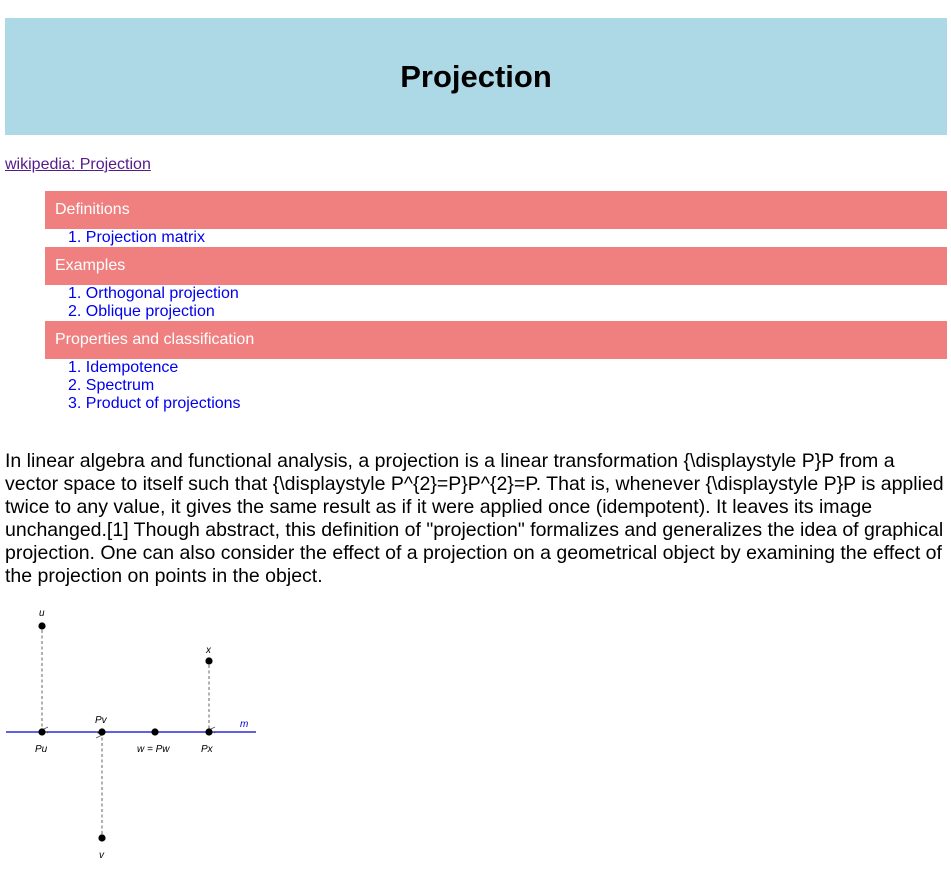 This screenshot has height=873, width=951. What do you see at coordinates (154, 403) in the screenshot?
I see `toc-link-product-of-projections: 3. Product of projections` at bounding box center [154, 403].